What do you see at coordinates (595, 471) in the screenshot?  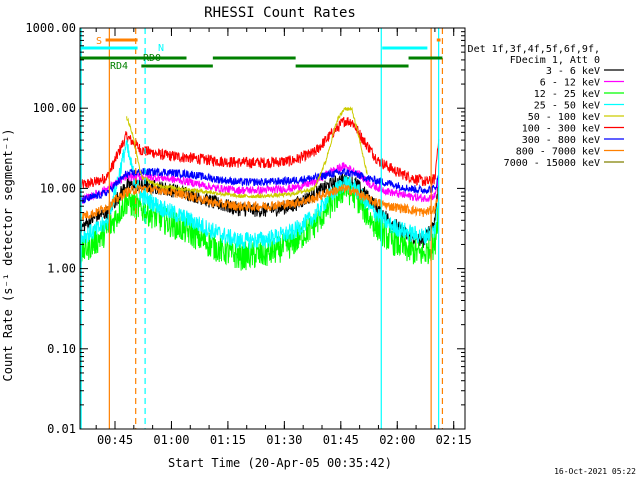 I see `footer-timestamp: 16-Oct-2021 05:22` at bounding box center [595, 471].